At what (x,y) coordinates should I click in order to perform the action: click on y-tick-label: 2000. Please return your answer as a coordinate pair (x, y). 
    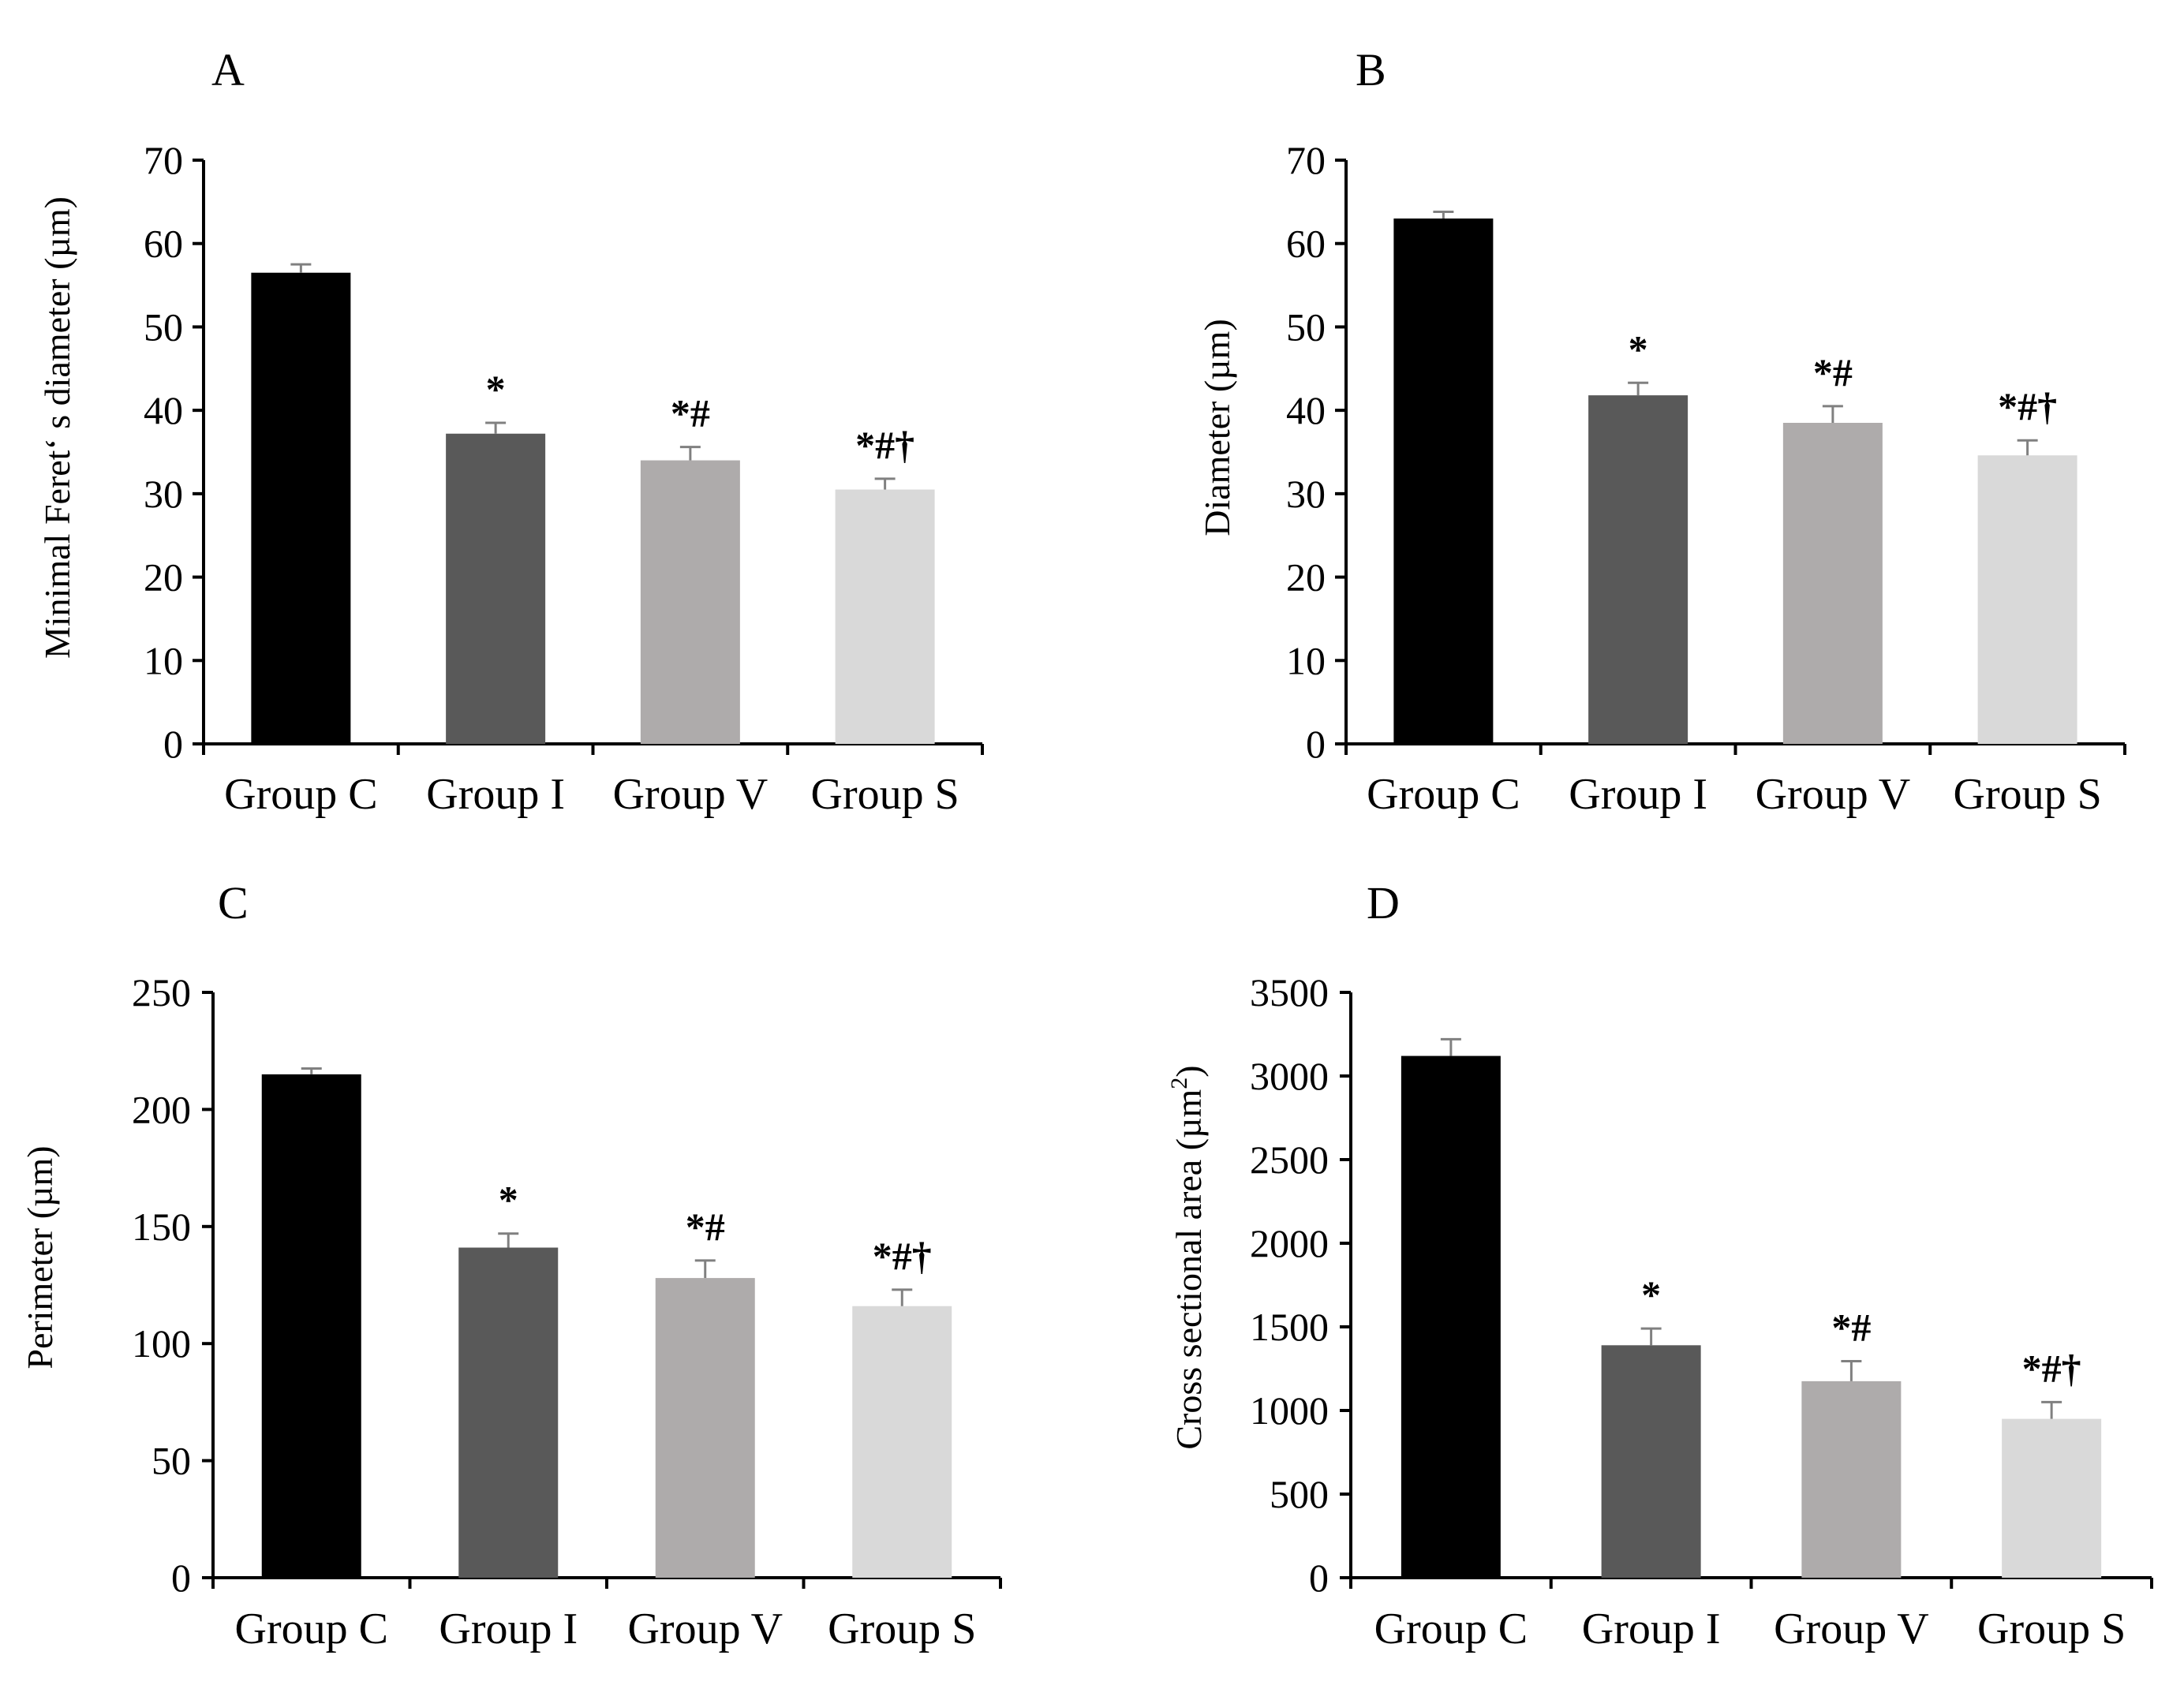
    Looking at the image, I should click on (1289, 1243).